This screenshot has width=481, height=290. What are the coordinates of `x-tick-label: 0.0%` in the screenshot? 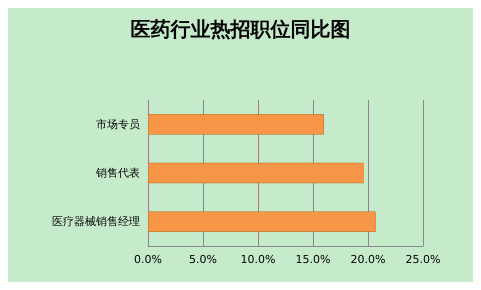 It's located at (148, 259).